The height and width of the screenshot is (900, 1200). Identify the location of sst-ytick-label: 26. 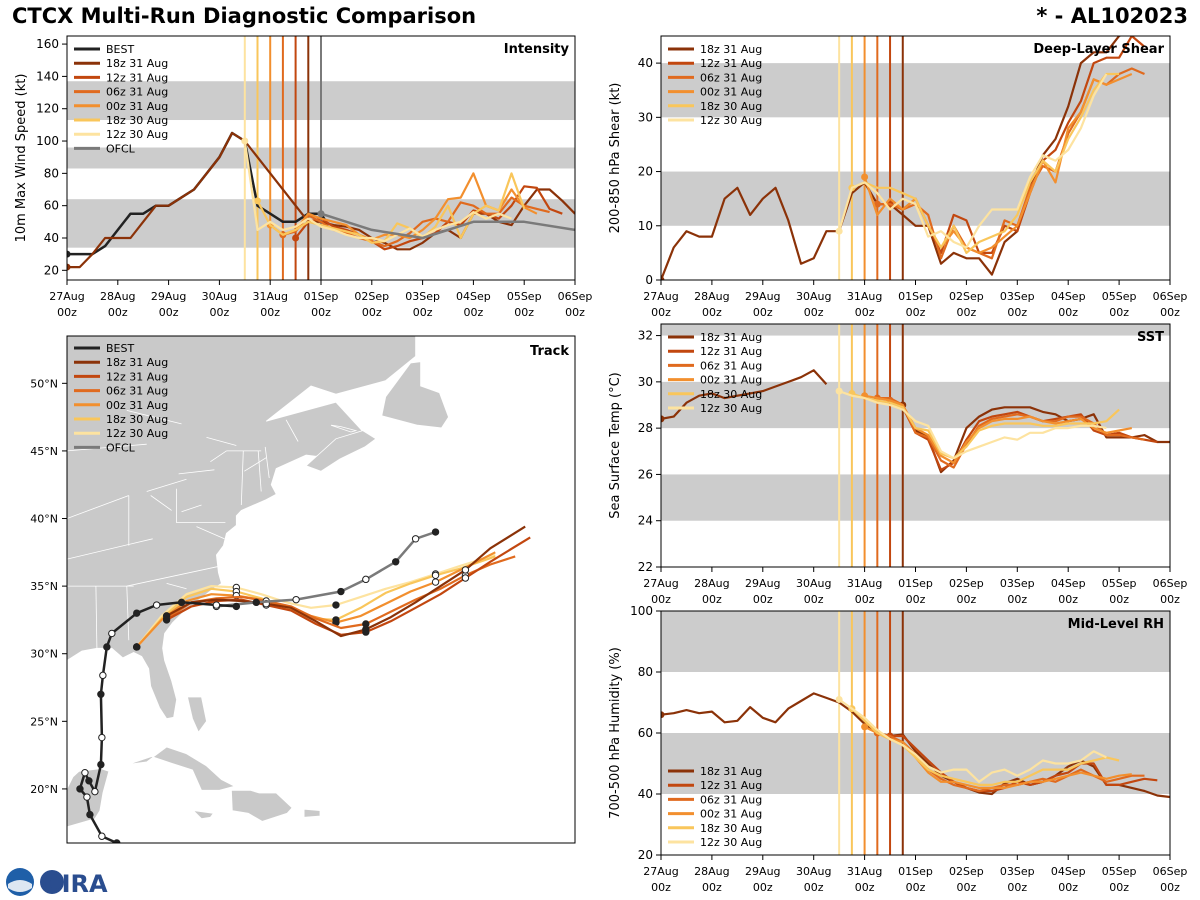
(645, 474).